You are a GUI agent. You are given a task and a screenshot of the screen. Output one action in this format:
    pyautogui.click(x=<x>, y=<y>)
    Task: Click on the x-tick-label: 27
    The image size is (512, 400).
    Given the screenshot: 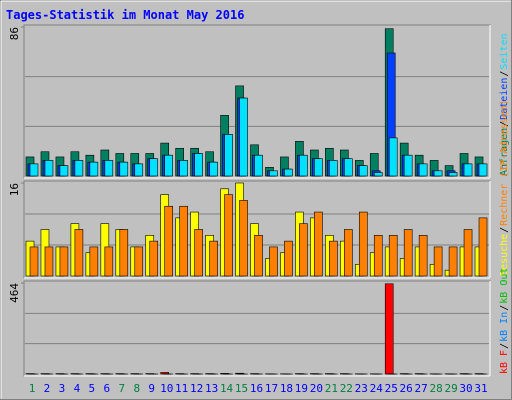 What is the action you would take?
    pyautogui.click(x=421, y=388)
    